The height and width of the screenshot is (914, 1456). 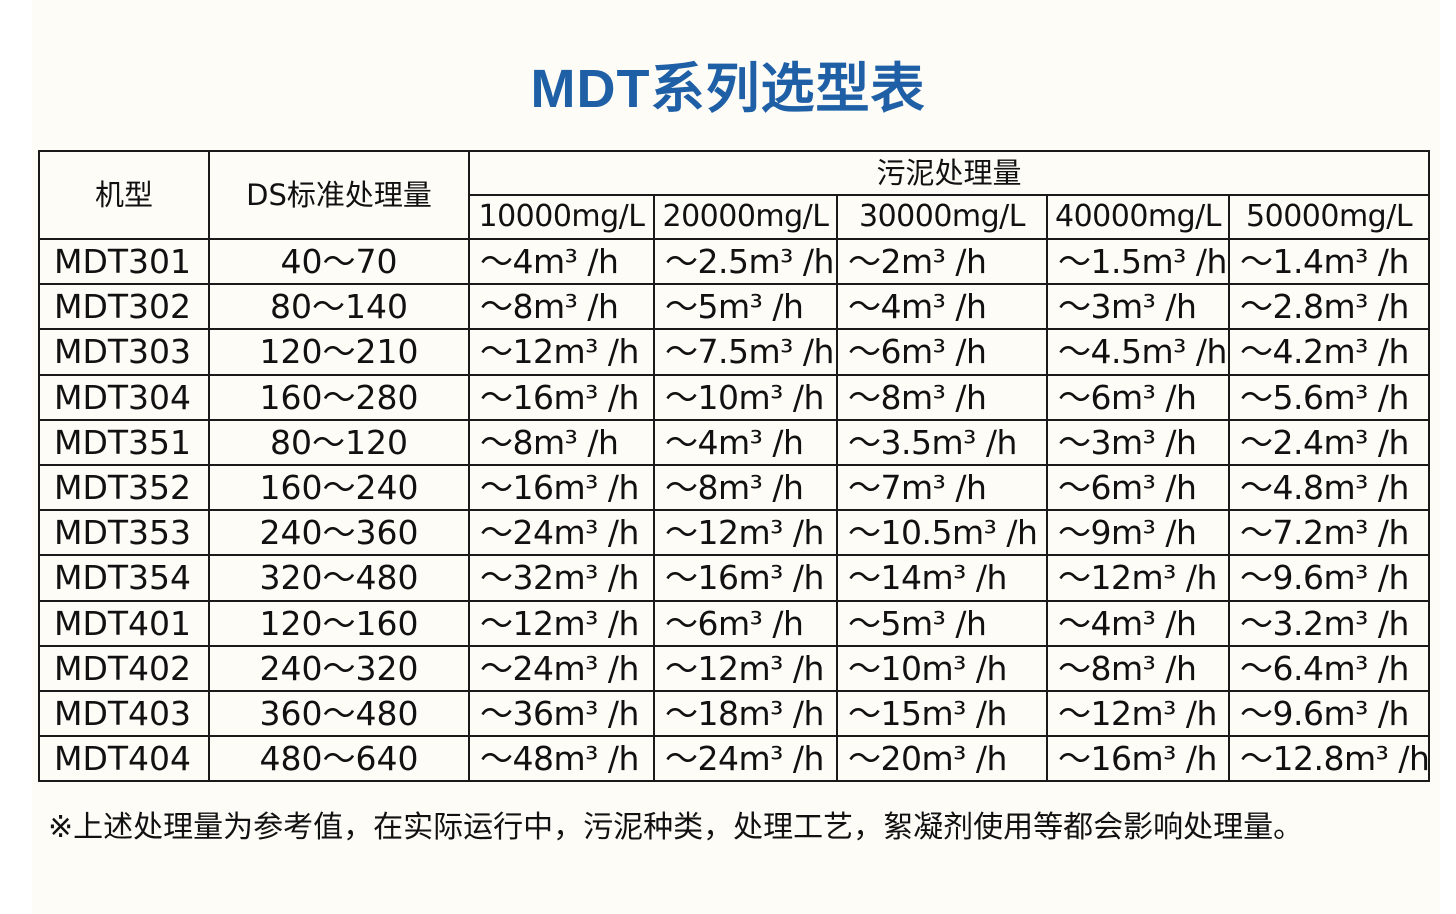 What do you see at coordinates (124, 352) in the screenshot?
I see `model-cell: MDT303` at bounding box center [124, 352].